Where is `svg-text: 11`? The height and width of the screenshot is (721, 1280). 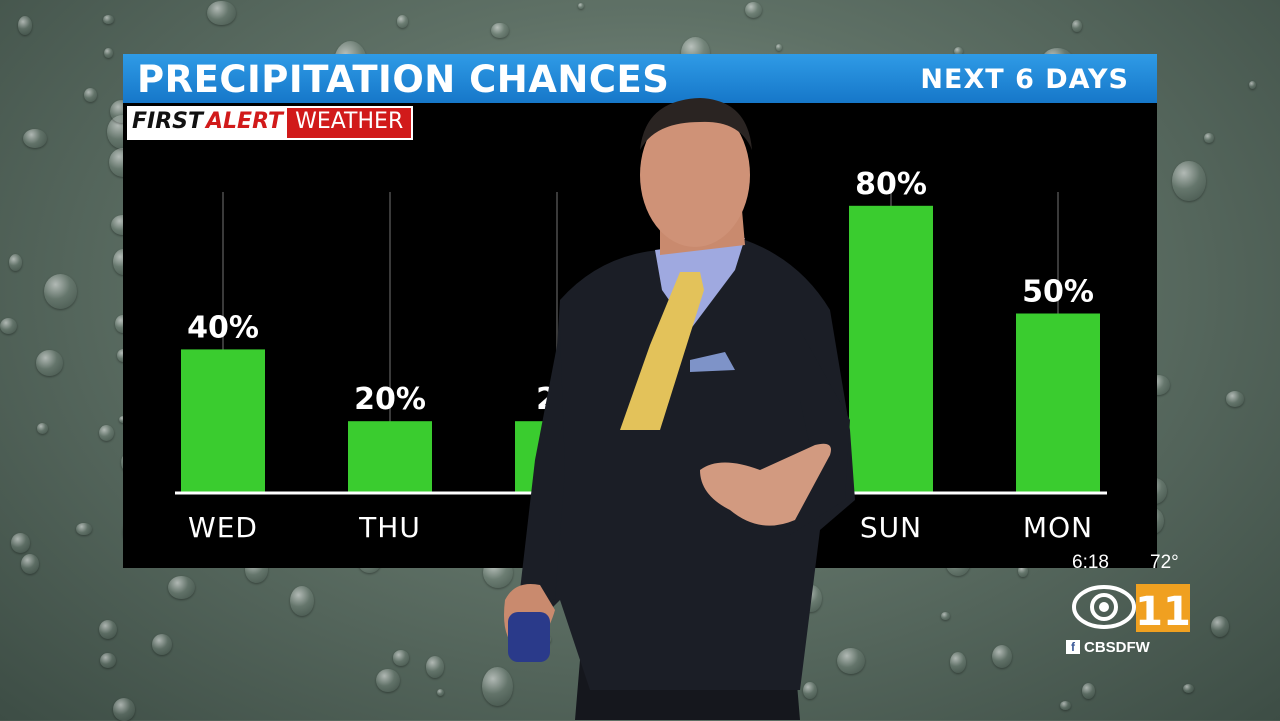 svg-text: 11 is located at coordinates (1163, 612).